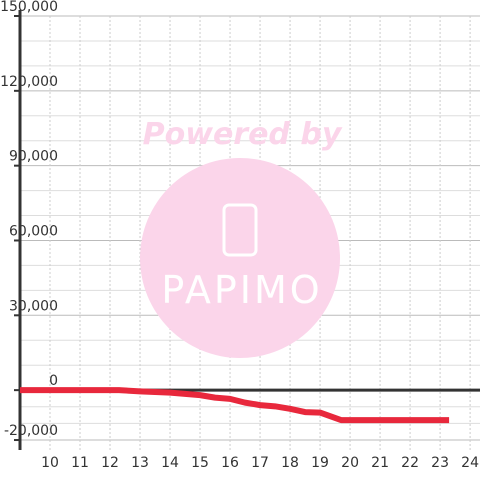  What do you see at coordinates (33, 157) in the screenshot?
I see `y-tick-label: 90,000` at bounding box center [33, 157].